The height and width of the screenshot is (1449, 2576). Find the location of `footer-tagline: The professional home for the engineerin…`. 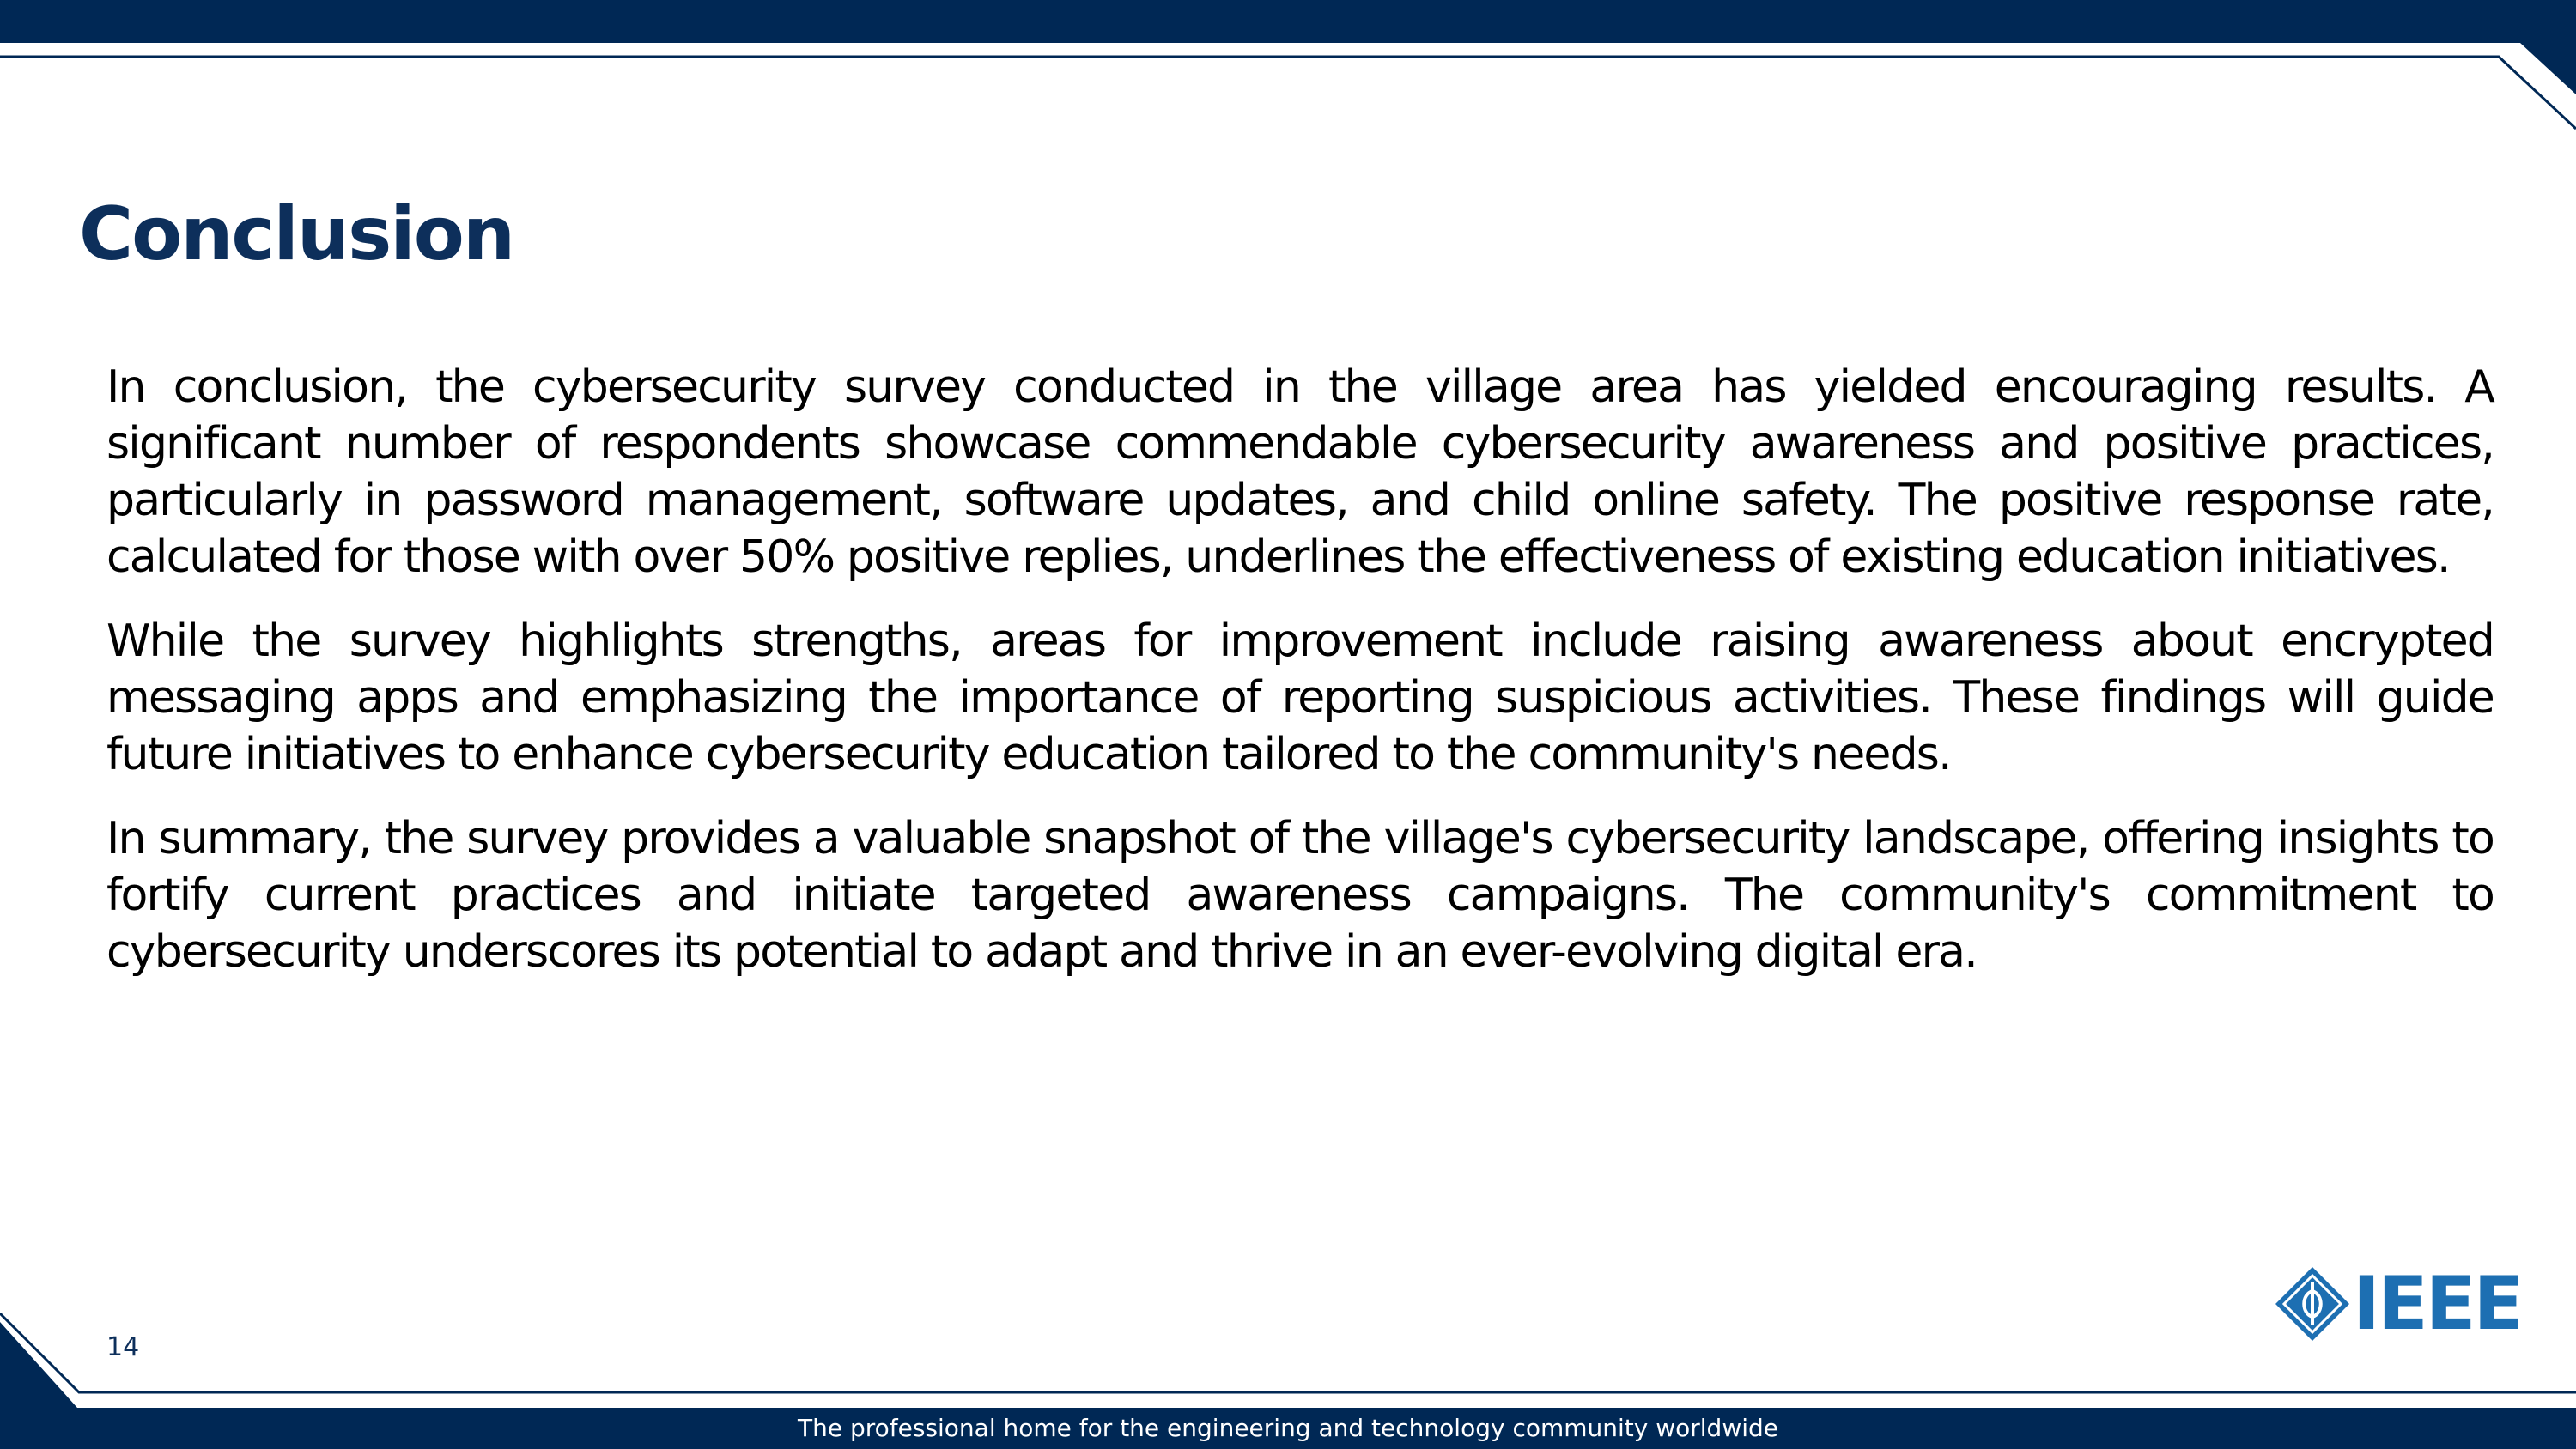

footer-tagline: The professional home for the engineerin… is located at coordinates (1288, 1428).